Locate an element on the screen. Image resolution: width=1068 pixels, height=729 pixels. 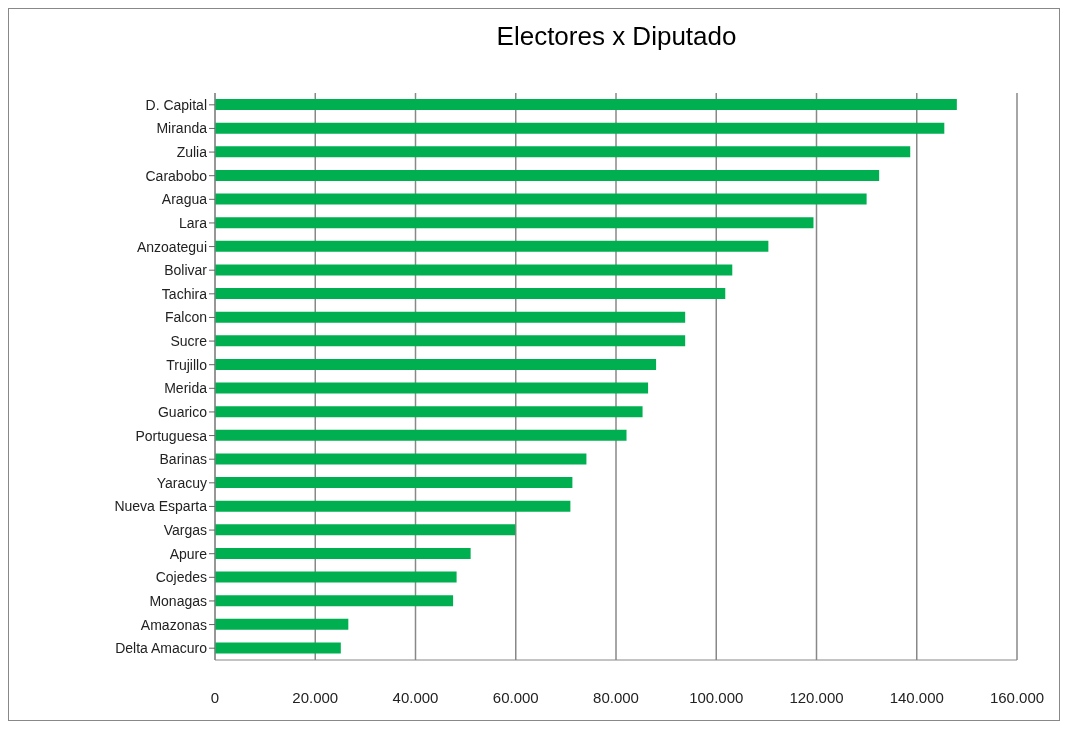
y-tick-label: Guarico is located at coordinates (182, 411).